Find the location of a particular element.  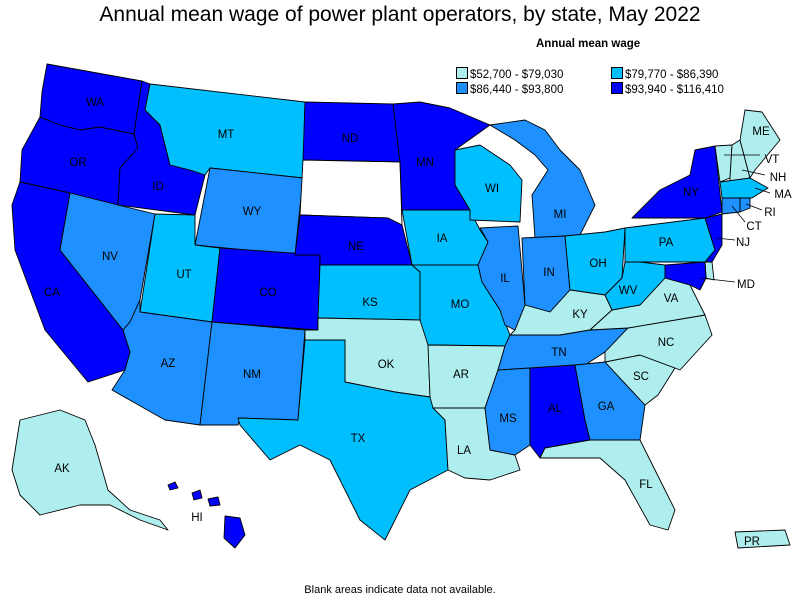

label-ks: KS is located at coordinates (370, 303).